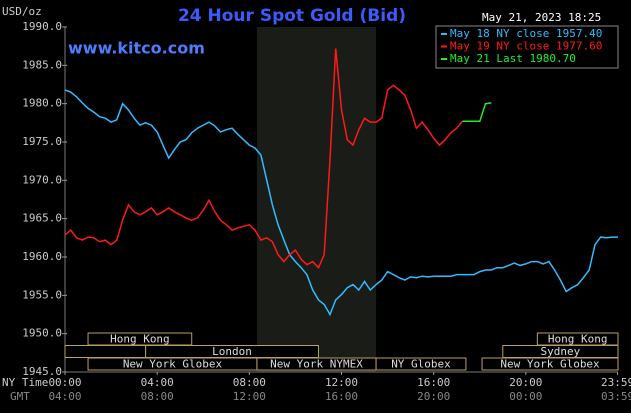 The width and height of the screenshot is (631, 413). Describe the element at coordinates (525, 382) in the screenshot. I see `x-tick-label: 20:00` at that location.